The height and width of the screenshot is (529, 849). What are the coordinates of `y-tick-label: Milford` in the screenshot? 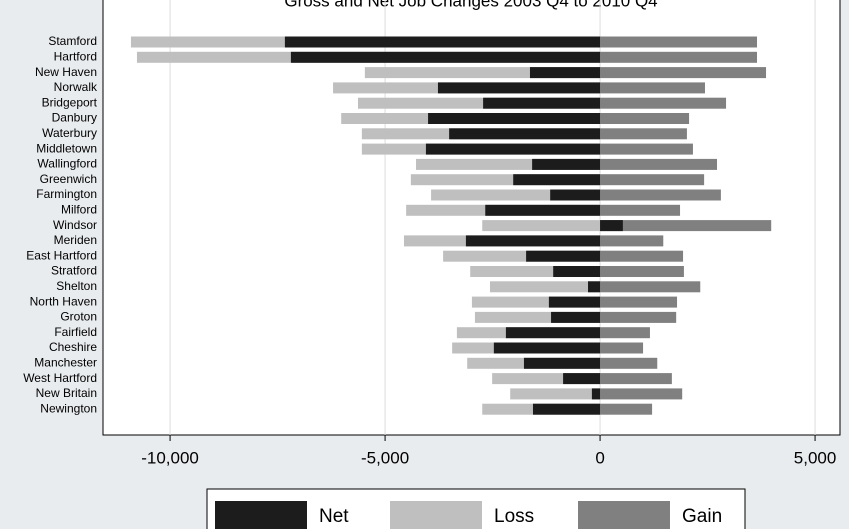 It's located at (79, 209).